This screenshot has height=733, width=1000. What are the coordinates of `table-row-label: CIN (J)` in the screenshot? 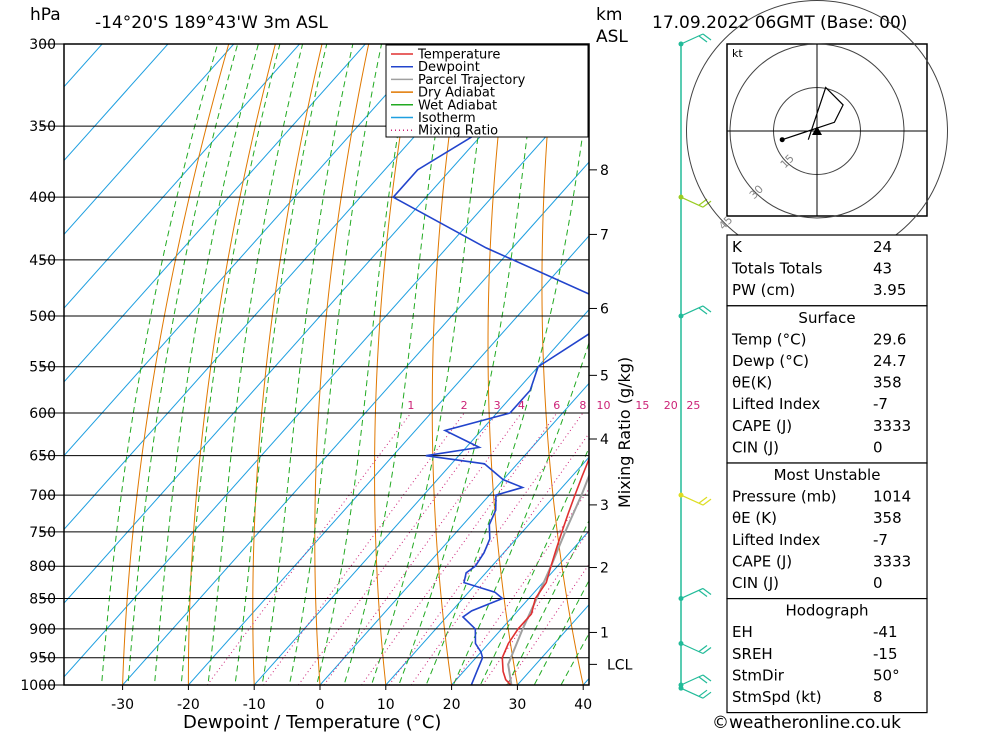 It's located at (755, 583).